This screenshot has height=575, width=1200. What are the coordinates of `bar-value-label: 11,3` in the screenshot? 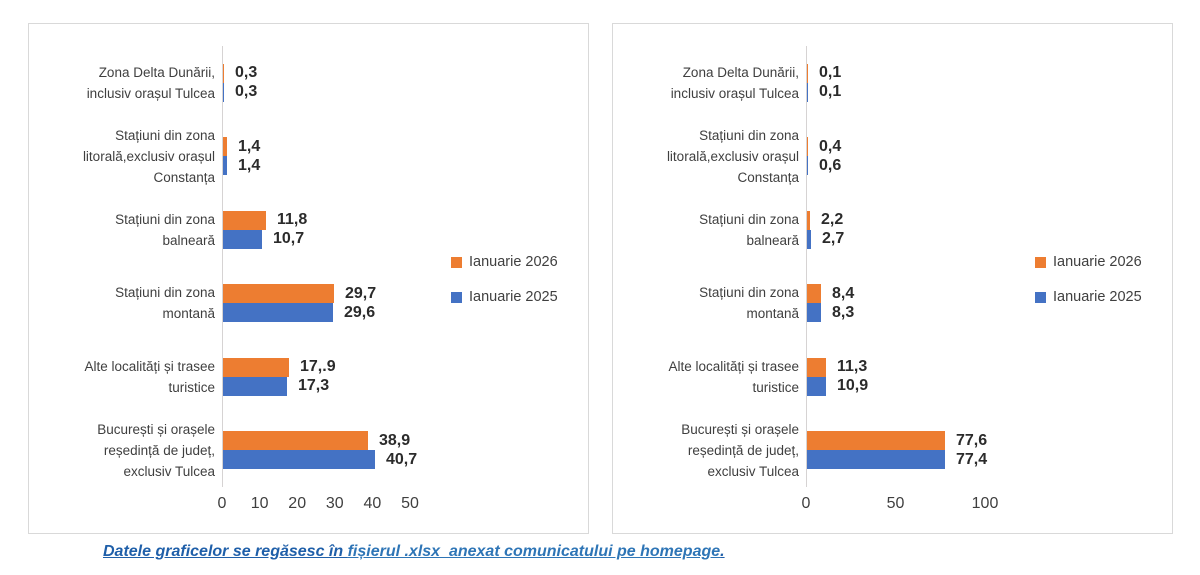 It's located at (852, 367).